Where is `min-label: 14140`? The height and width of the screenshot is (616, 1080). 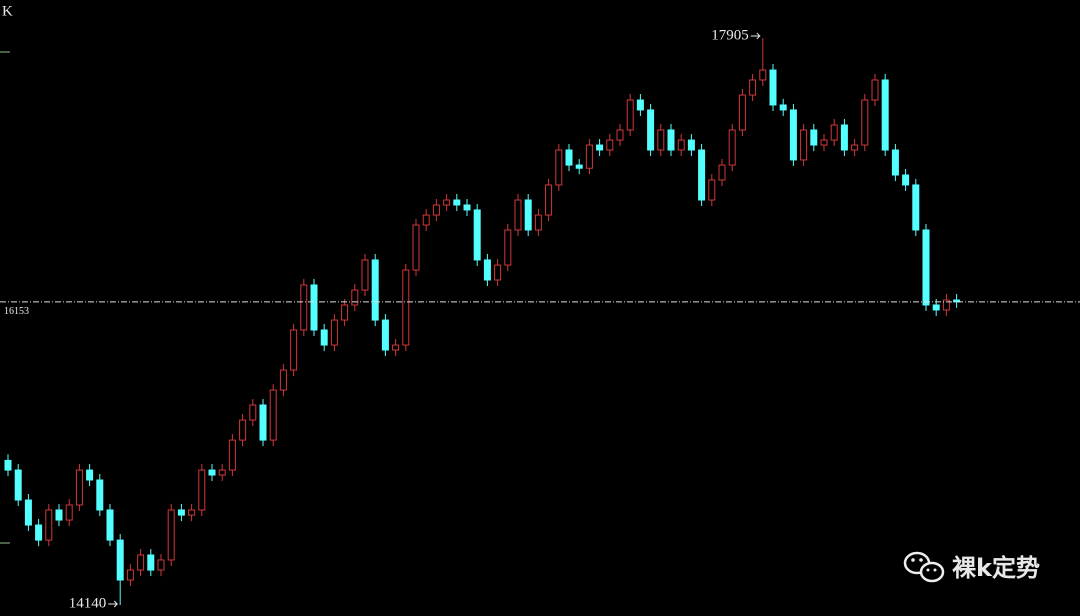 min-label: 14140 is located at coordinates (88, 603).